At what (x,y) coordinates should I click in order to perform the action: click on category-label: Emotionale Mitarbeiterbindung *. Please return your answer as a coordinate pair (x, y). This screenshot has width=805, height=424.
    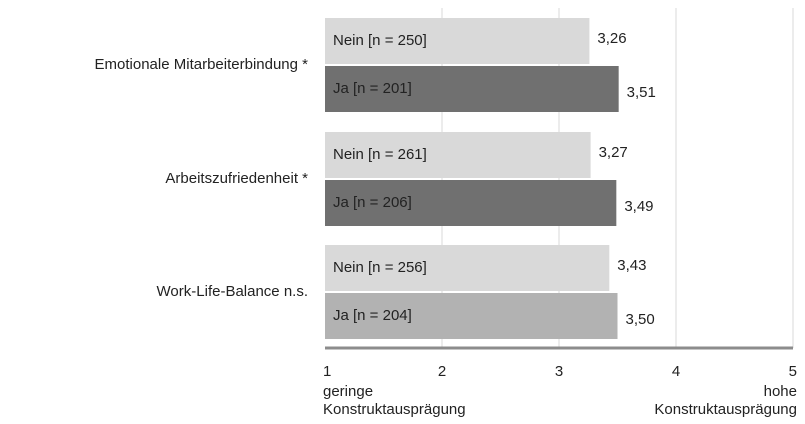
    Looking at the image, I should click on (202, 64).